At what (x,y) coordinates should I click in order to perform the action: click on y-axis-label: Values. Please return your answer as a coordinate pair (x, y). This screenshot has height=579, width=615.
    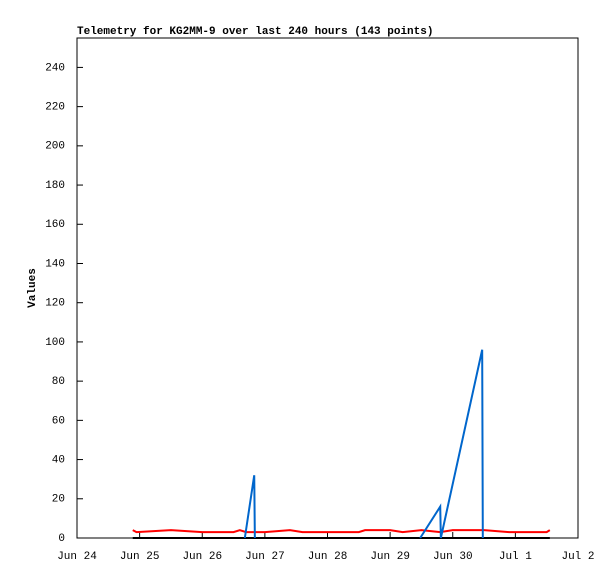
    Looking at the image, I should click on (33, 288).